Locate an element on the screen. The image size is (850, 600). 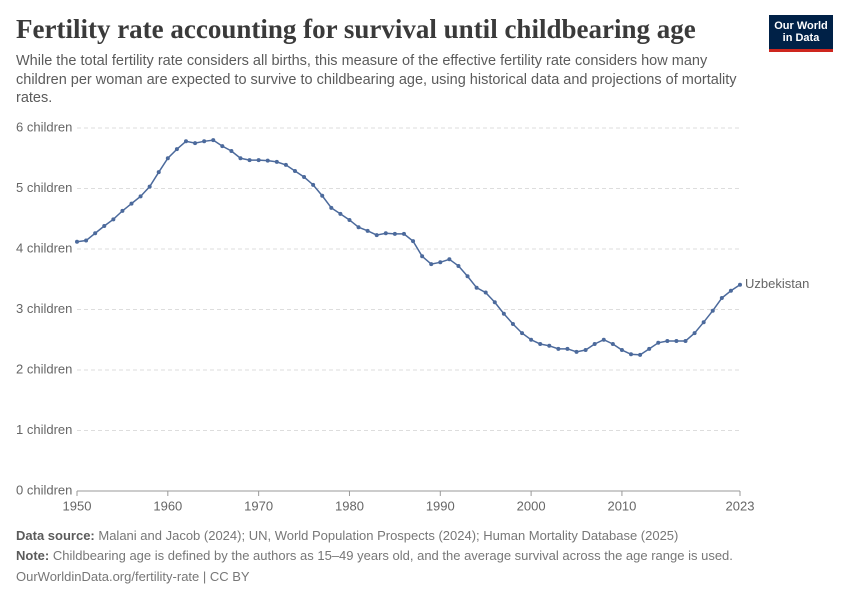
y-tick-label: 3 children is located at coordinates (44, 308).